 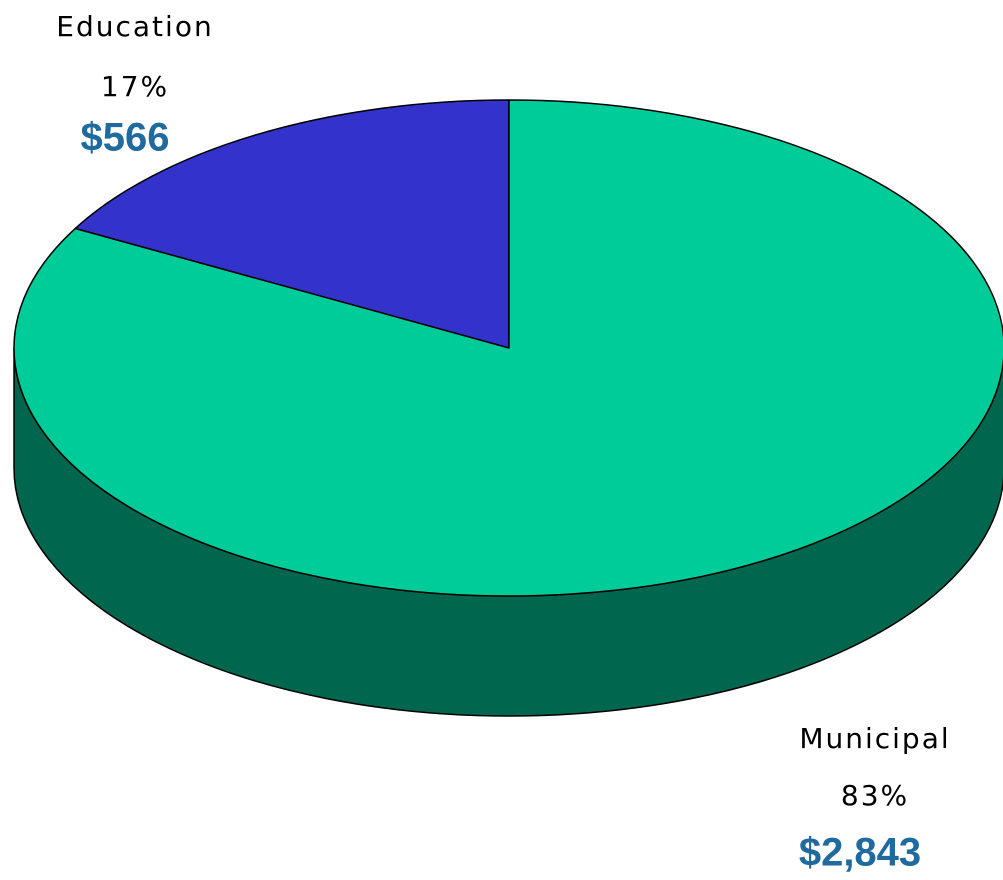 What do you see at coordinates (135, 86) in the screenshot?
I see `percent-label: 17%` at bounding box center [135, 86].